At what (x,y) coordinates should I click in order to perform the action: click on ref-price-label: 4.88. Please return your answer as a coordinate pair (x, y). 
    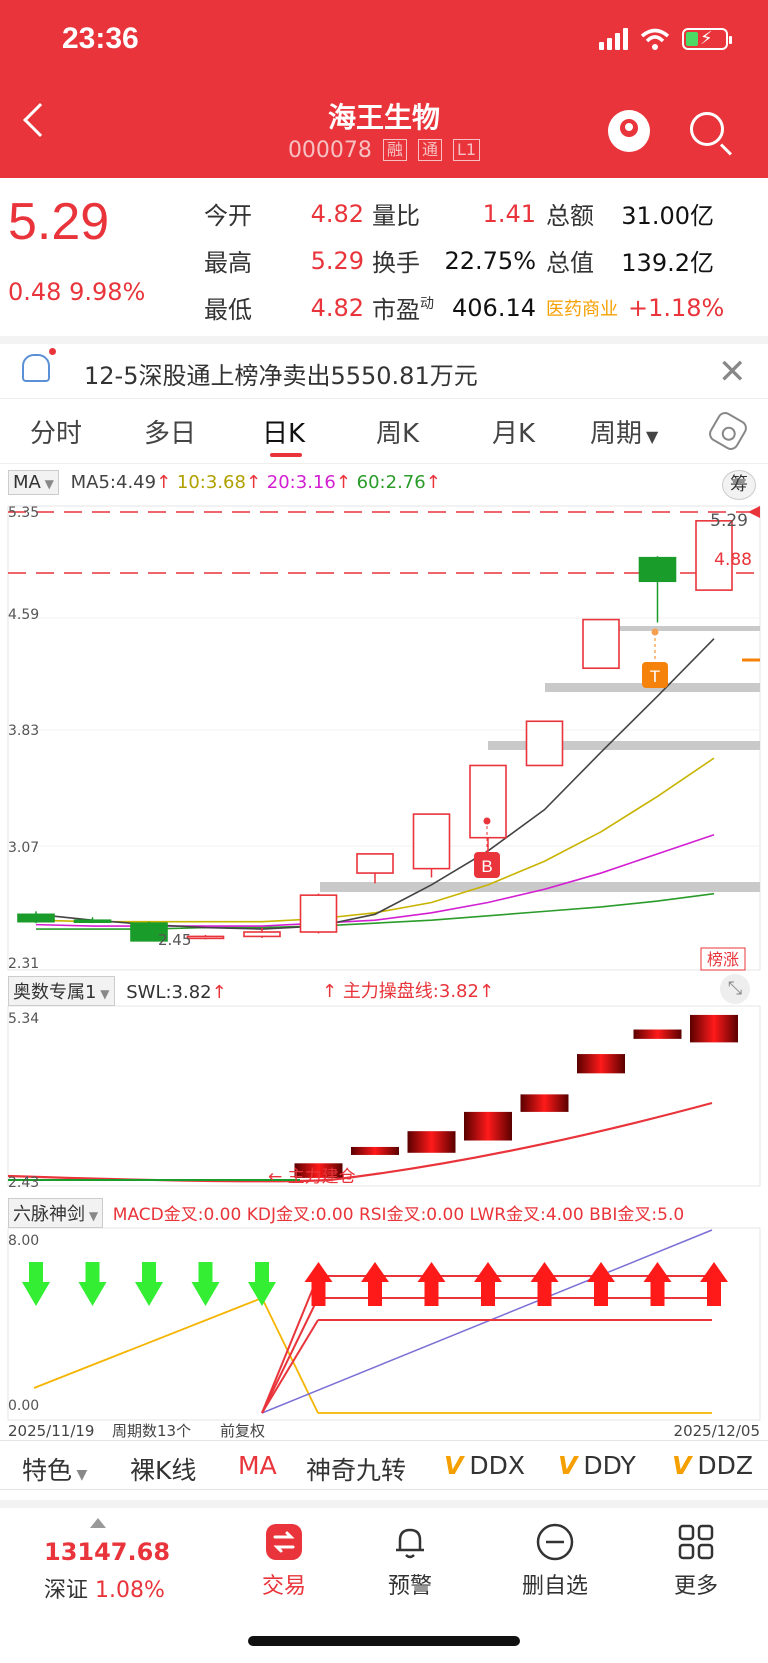
    Looking at the image, I should click on (733, 560).